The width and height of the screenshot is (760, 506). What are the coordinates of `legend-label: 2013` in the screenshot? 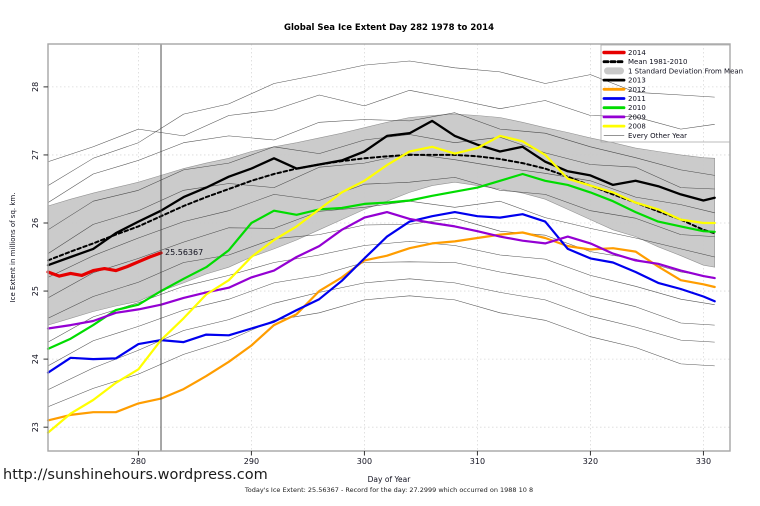 It's located at (637, 81).